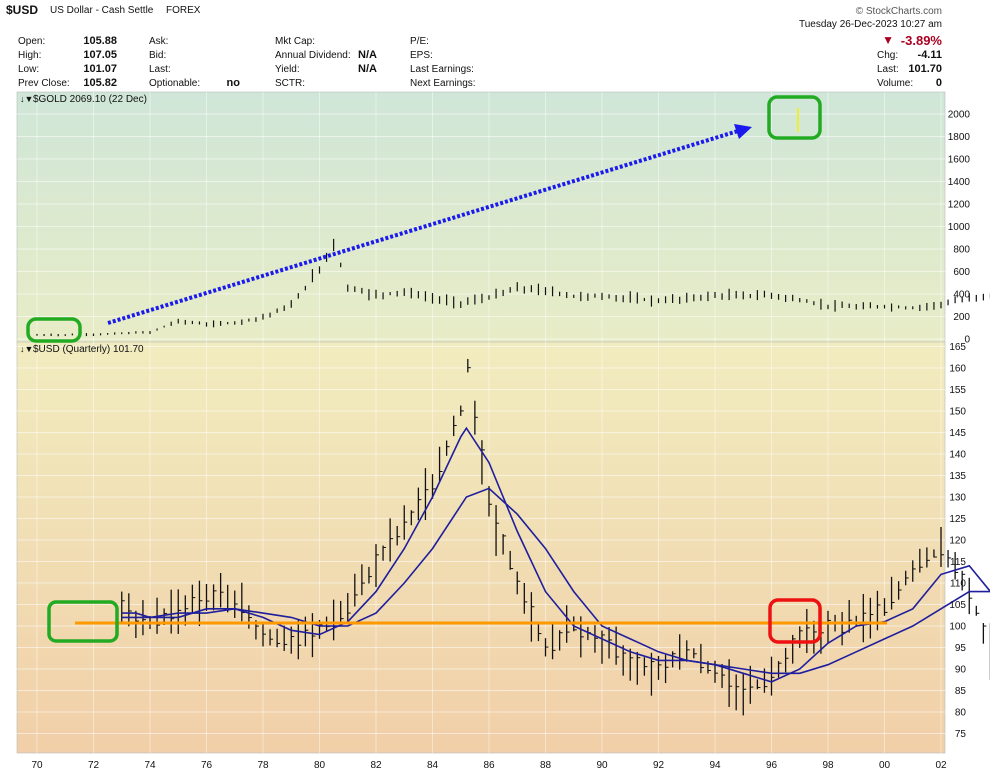 This screenshot has width=990, height=773. I want to click on x-tick-label: 92, so click(659, 765).